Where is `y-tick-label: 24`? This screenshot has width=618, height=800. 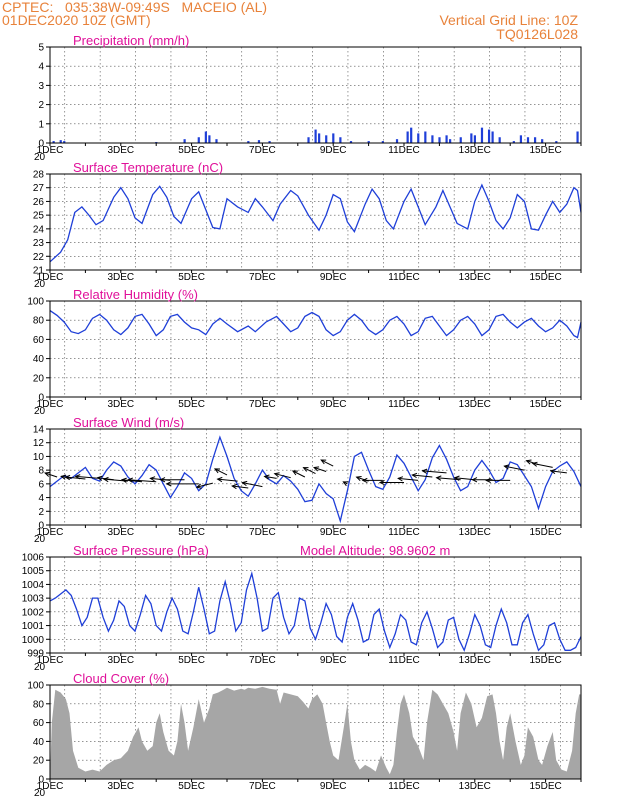
y-tick-label: 24 is located at coordinates (39, 229).